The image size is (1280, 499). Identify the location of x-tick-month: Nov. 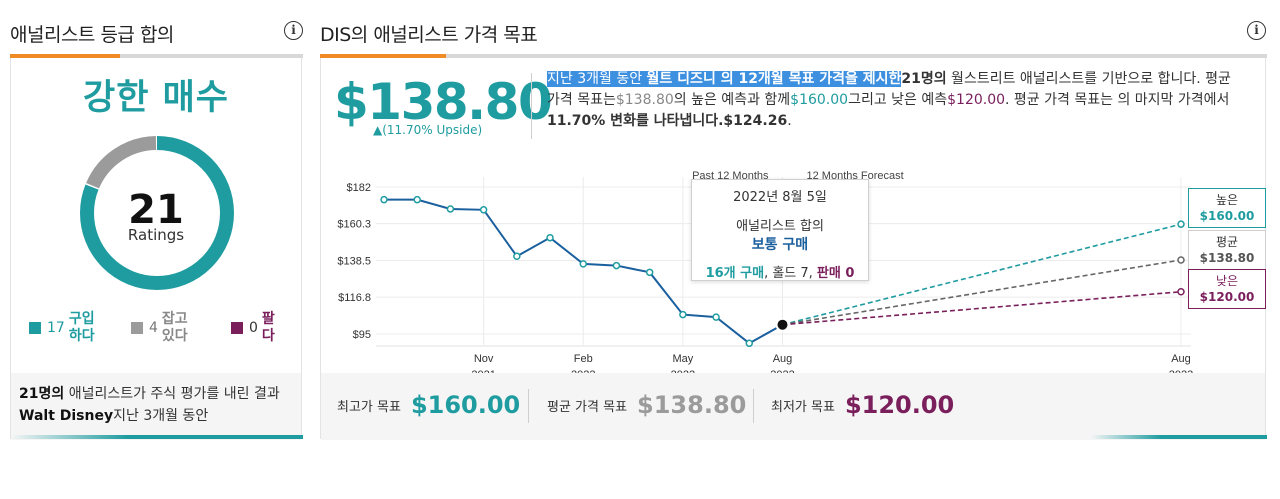
(484, 359).